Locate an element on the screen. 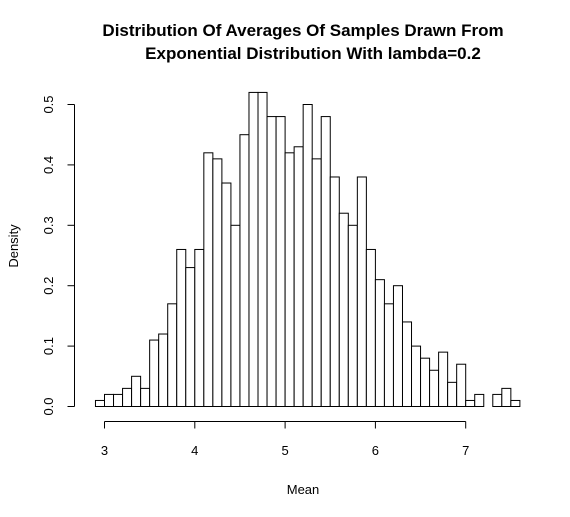 The width and height of the screenshot is (570, 517). x-tick-label: 5 is located at coordinates (284, 450).